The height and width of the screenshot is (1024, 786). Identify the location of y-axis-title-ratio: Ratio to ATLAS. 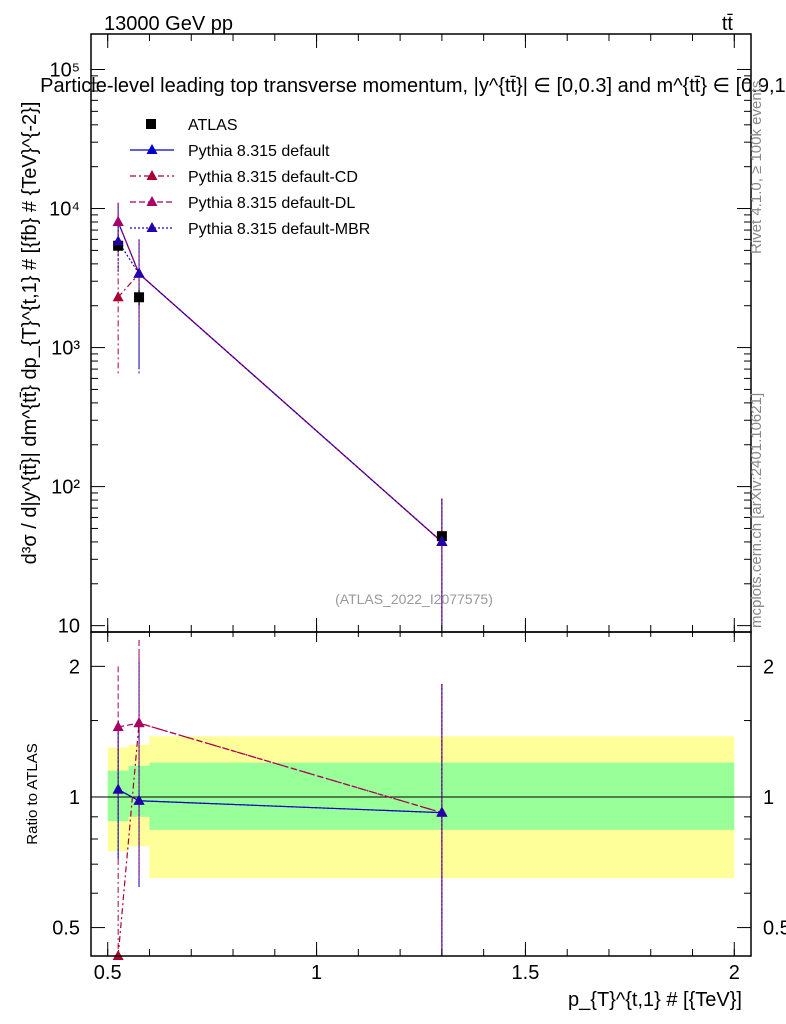
(32, 793).